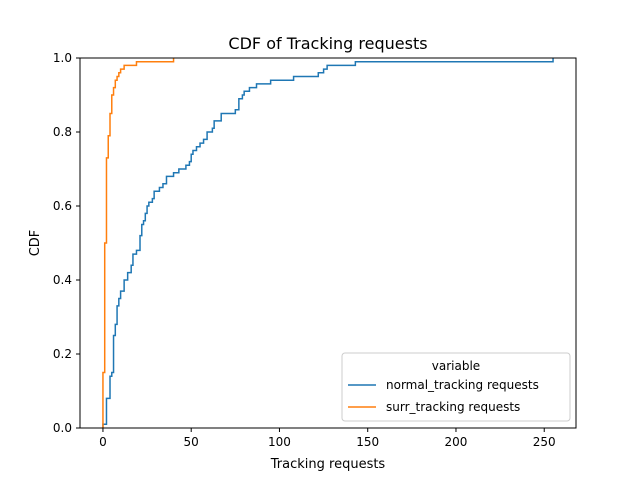  Describe the element at coordinates (62, 354) in the screenshot. I see `y-tick-label: 0.2` at that location.